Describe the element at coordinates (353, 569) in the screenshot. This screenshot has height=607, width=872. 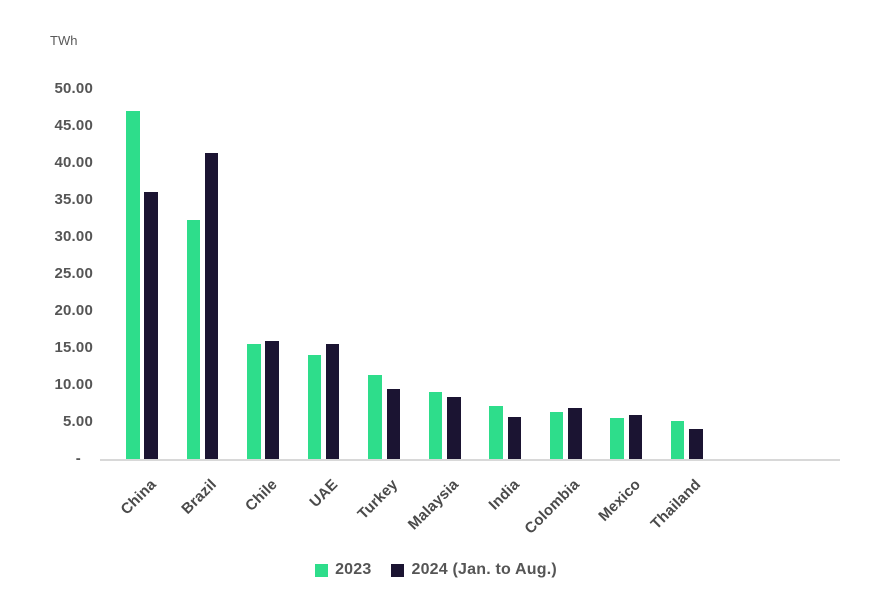
I see `legend-label: 2023` at that location.